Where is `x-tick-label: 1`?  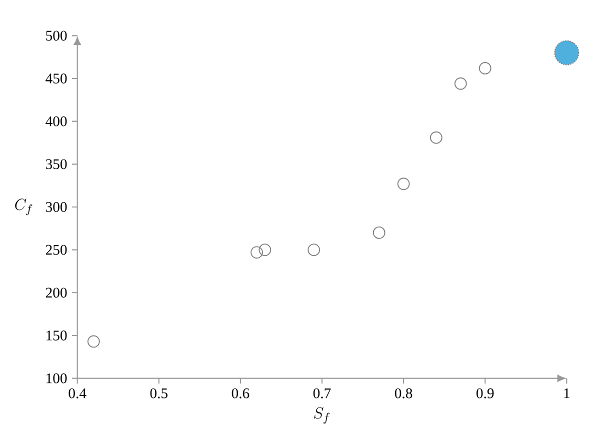 x-tick-label: 1 is located at coordinates (567, 393).